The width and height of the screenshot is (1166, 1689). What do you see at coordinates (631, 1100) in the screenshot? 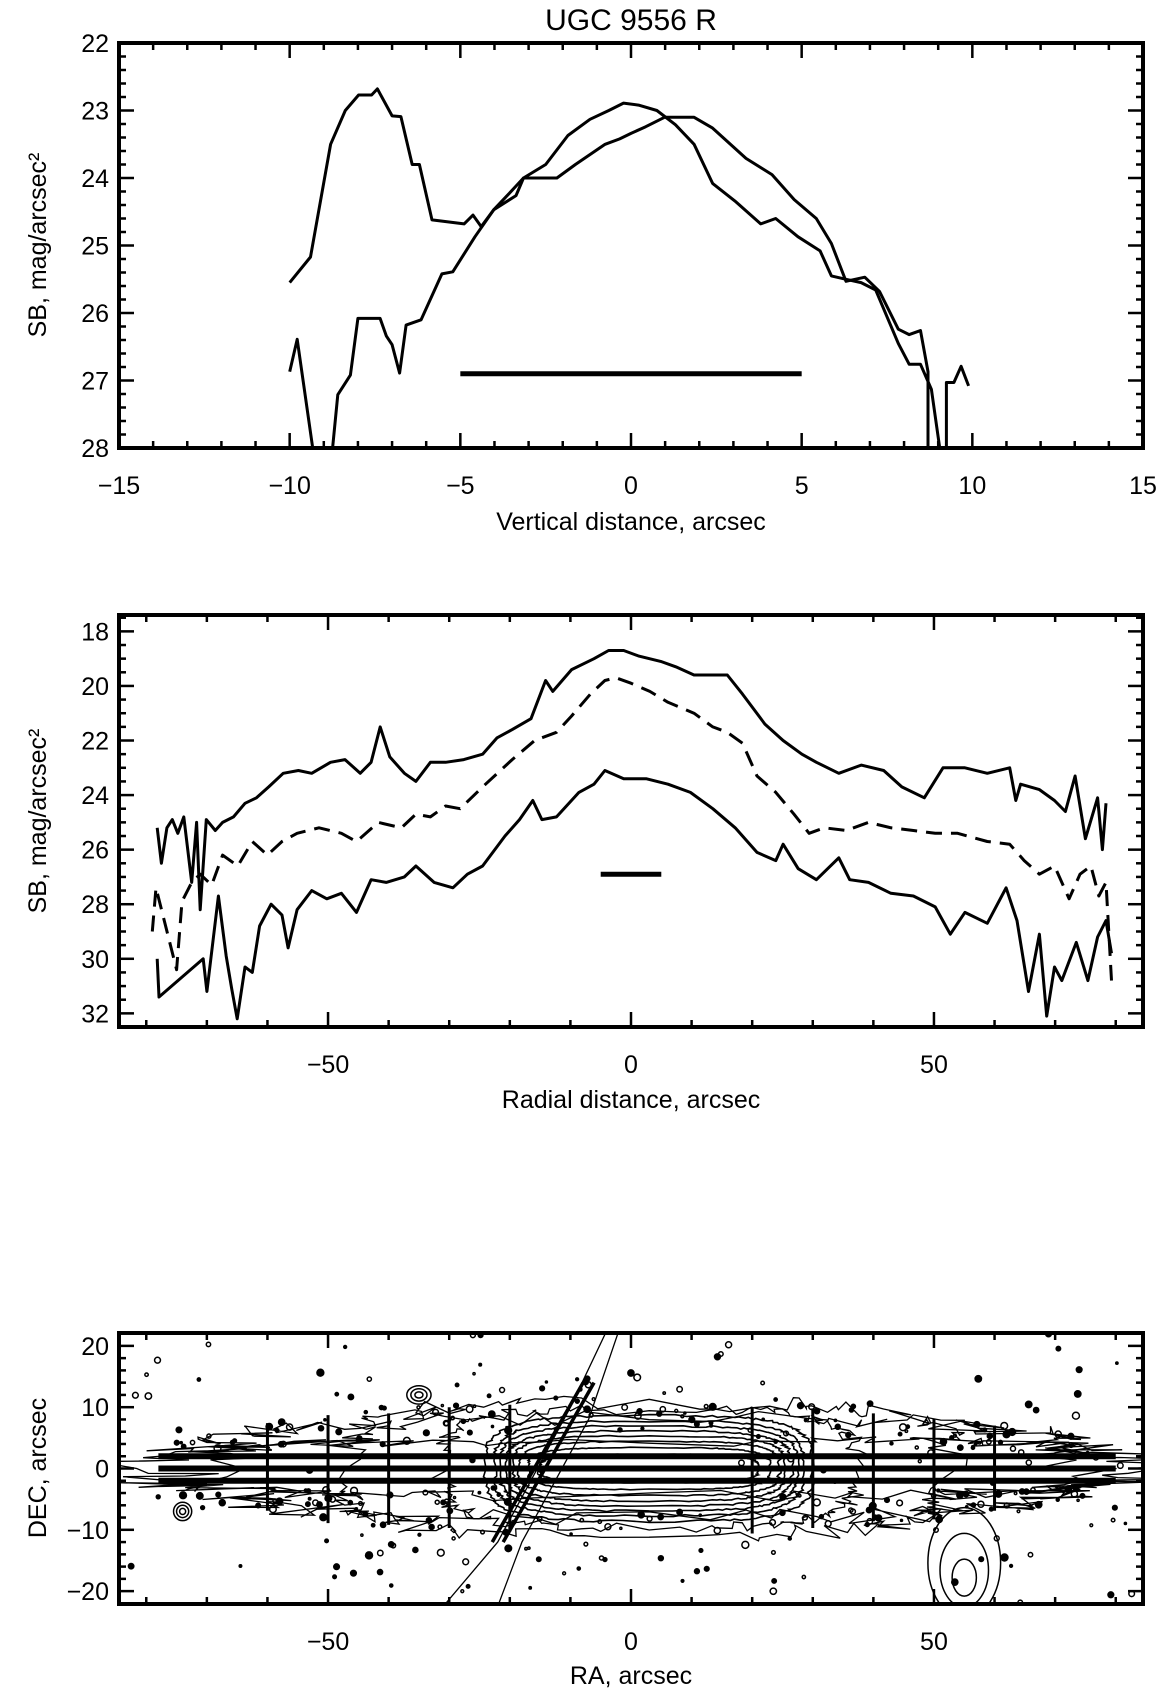
I see `panel-2-x-label: Radial distance, arcsec` at bounding box center [631, 1100].